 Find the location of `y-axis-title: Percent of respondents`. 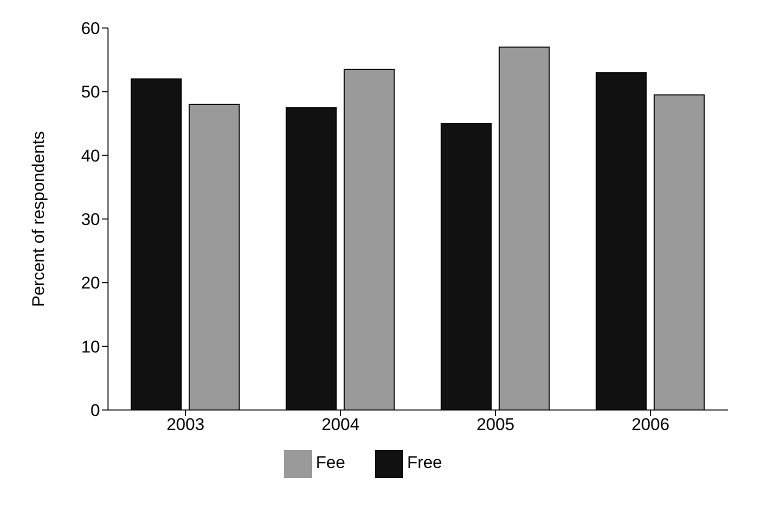

y-axis-title: Percent of respondents is located at coordinates (38, 219).